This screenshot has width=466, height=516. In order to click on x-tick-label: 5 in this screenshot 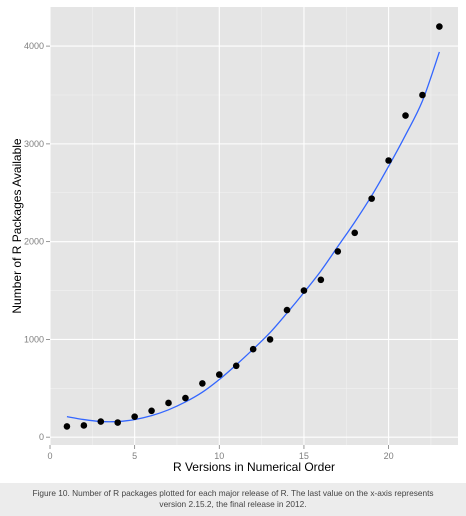, I will do `click(134, 456)`.